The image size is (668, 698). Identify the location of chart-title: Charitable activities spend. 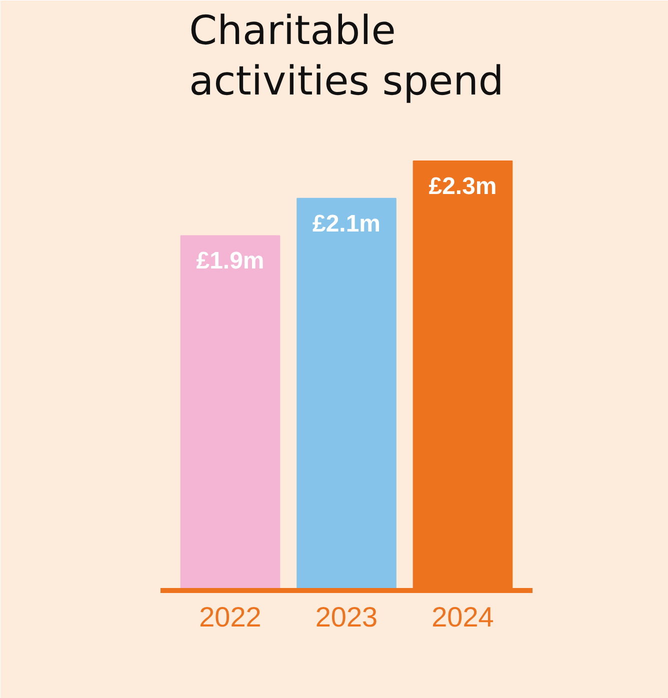
(346, 56).